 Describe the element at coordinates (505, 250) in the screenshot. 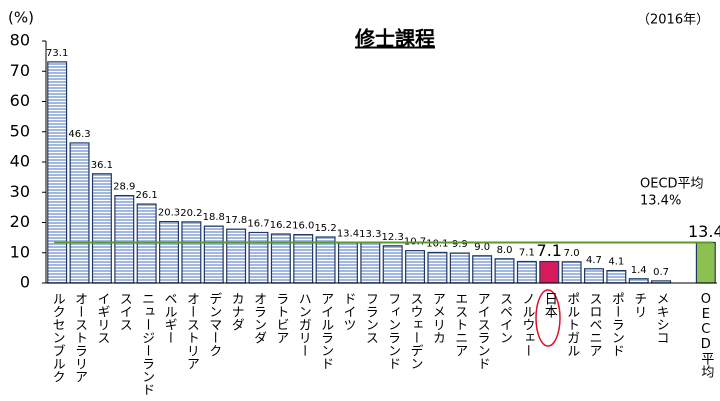

I see `value-label: 8.0` at that location.